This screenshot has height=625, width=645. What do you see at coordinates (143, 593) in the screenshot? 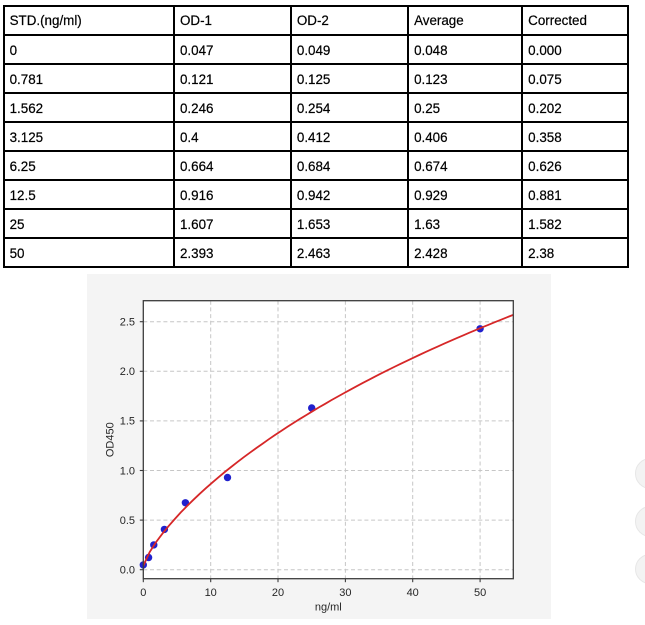
I see `svg-text: 0` at bounding box center [143, 593].